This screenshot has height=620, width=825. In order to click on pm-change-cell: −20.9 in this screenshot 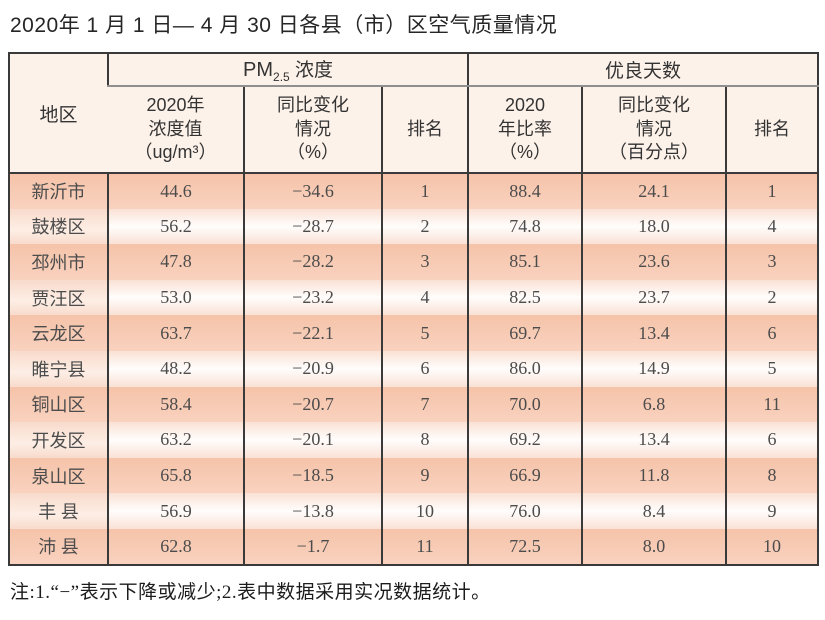, I will do `click(312, 368)`.